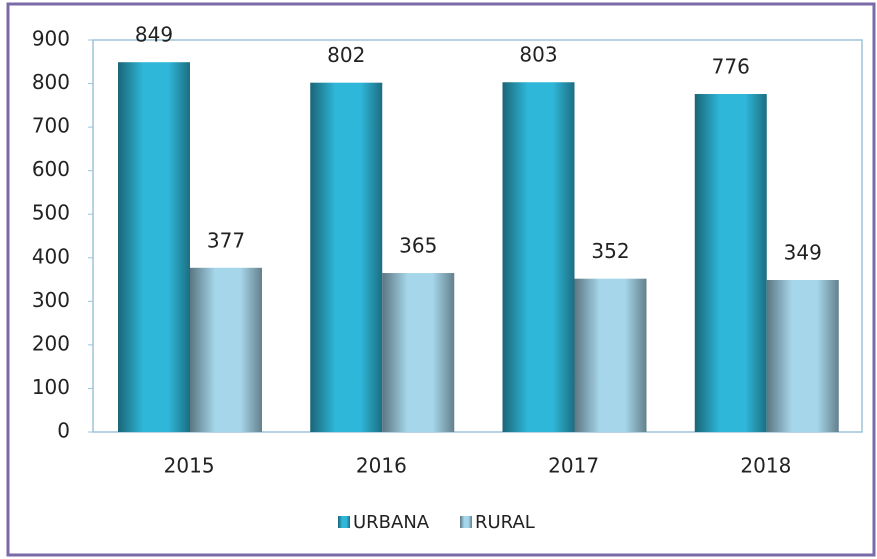 This screenshot has width=877, height=559. What do you see at coordinates (346, 55) in the screenshot?
I see `data-label: 802` at bounding box center [346, 55].